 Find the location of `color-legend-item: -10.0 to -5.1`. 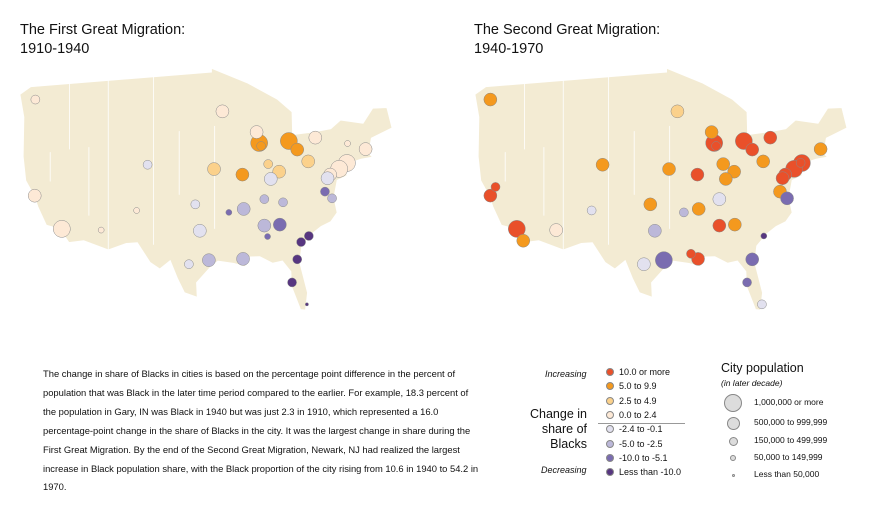

color-legend-item: -10.0 to -5.1 is located at coordinates (637, 458).